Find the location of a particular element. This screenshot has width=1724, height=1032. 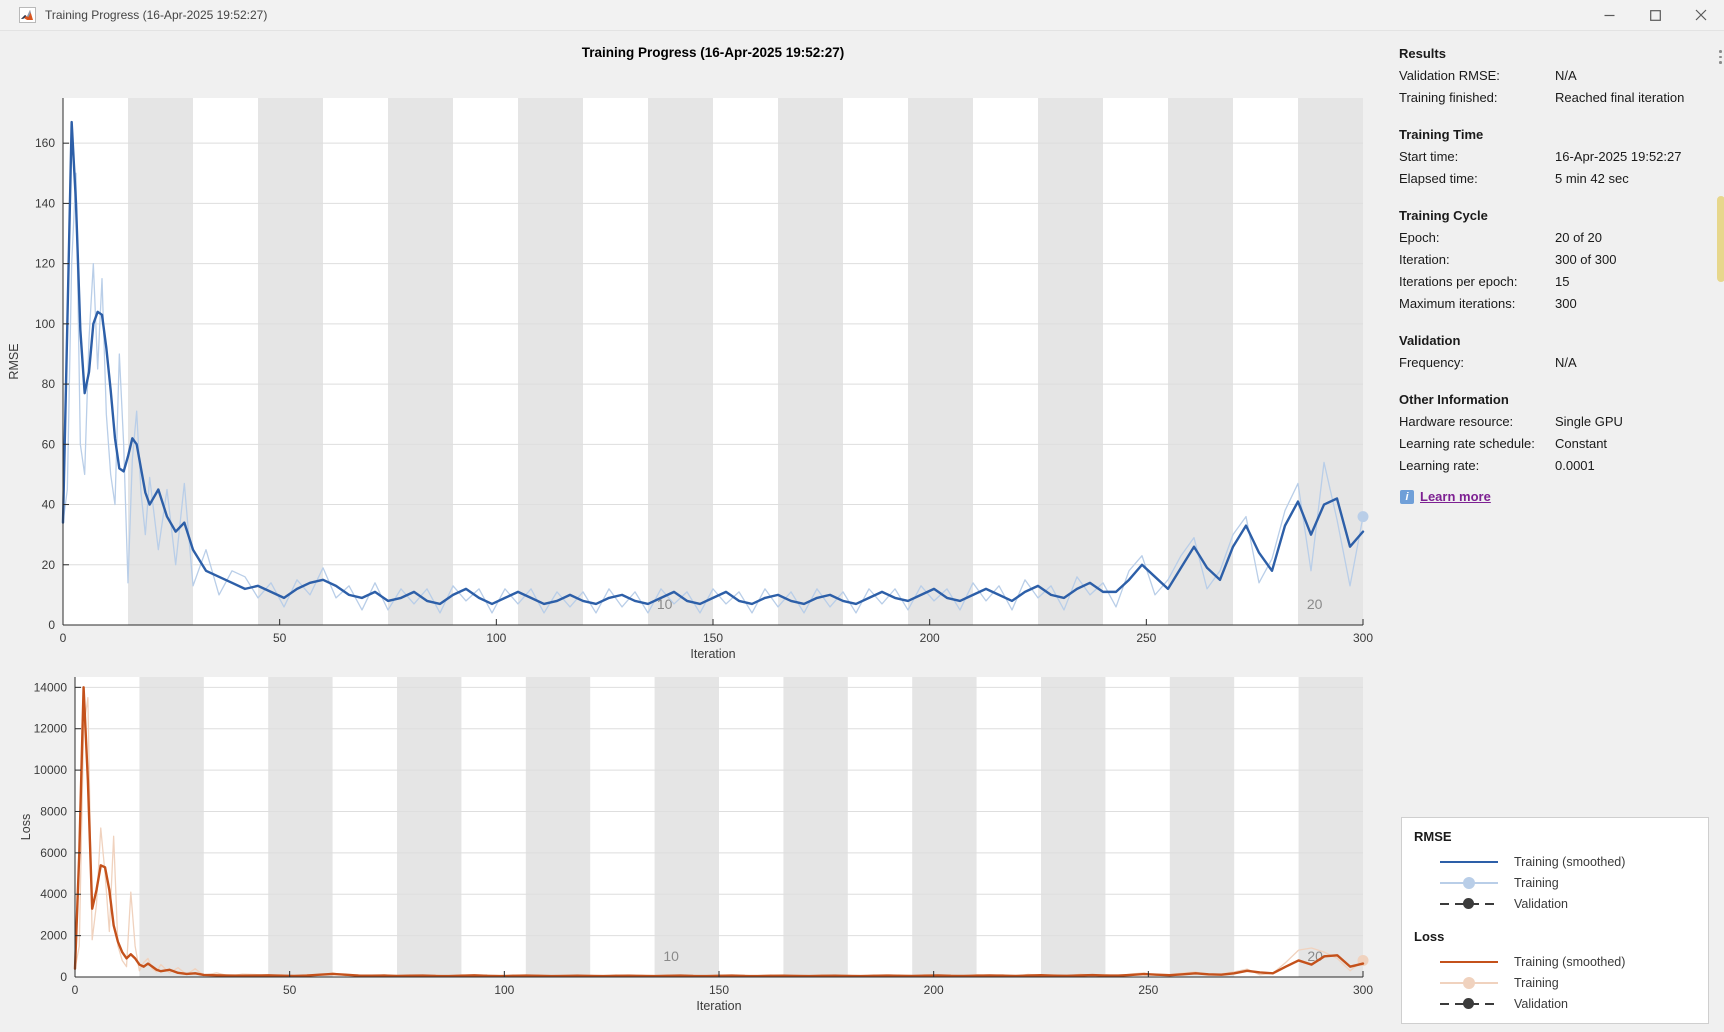

window-controls is located at coordinates (1655, 15).